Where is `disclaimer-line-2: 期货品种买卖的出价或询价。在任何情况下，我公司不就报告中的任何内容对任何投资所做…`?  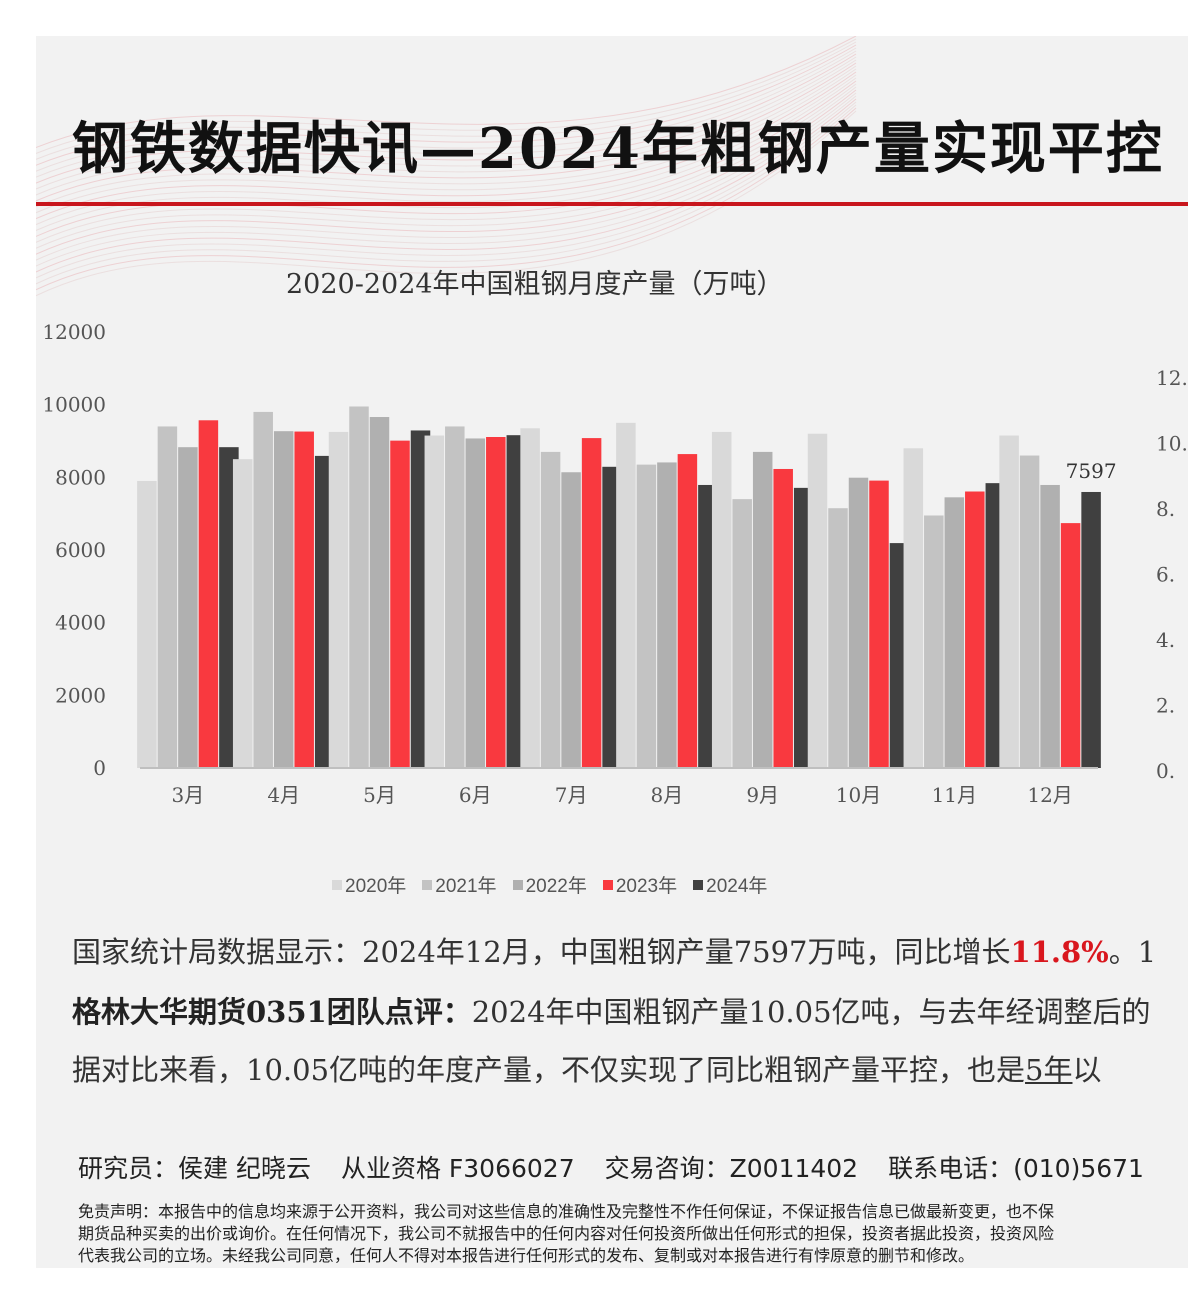
disclaimer-line-2: 期货品种买卖的出价或询价。在任何情况下，我公司不就报告中的任何内容对任何投资所做… is located at coordinates (566, 1233).